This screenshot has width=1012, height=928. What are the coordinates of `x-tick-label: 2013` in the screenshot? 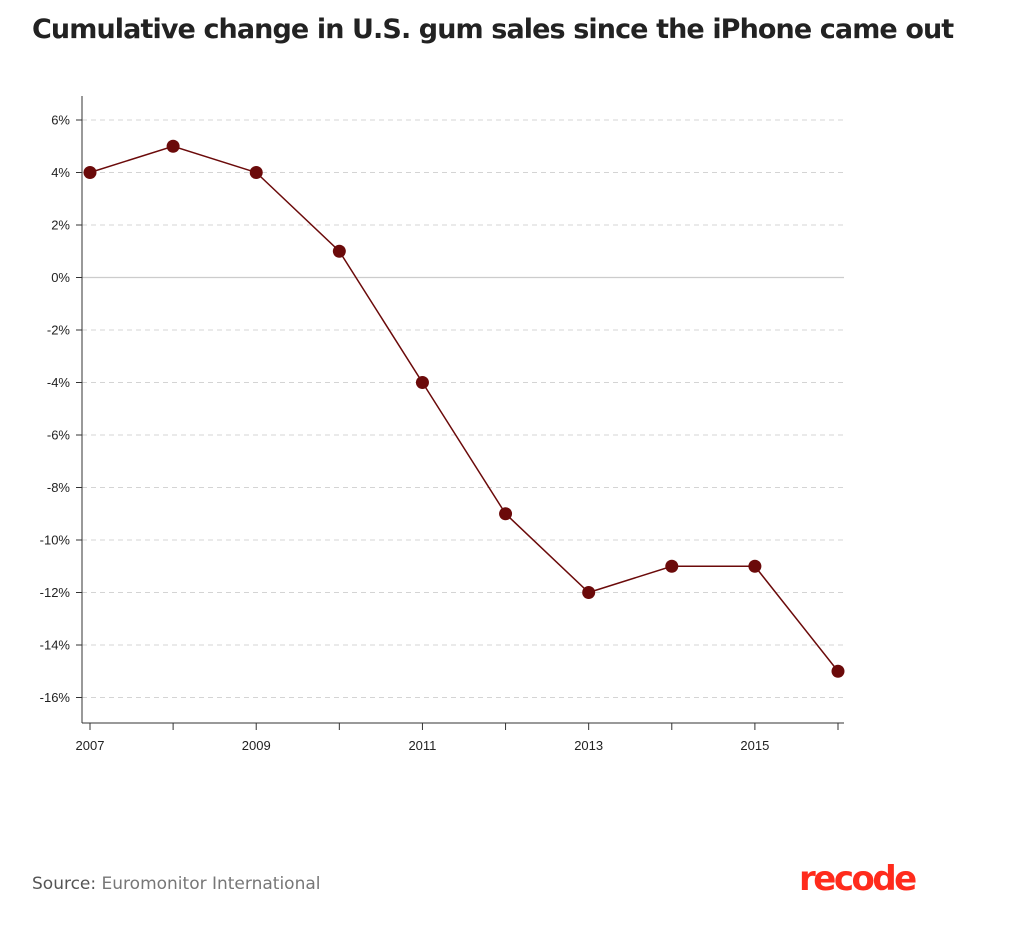 It's located at (588, 745).